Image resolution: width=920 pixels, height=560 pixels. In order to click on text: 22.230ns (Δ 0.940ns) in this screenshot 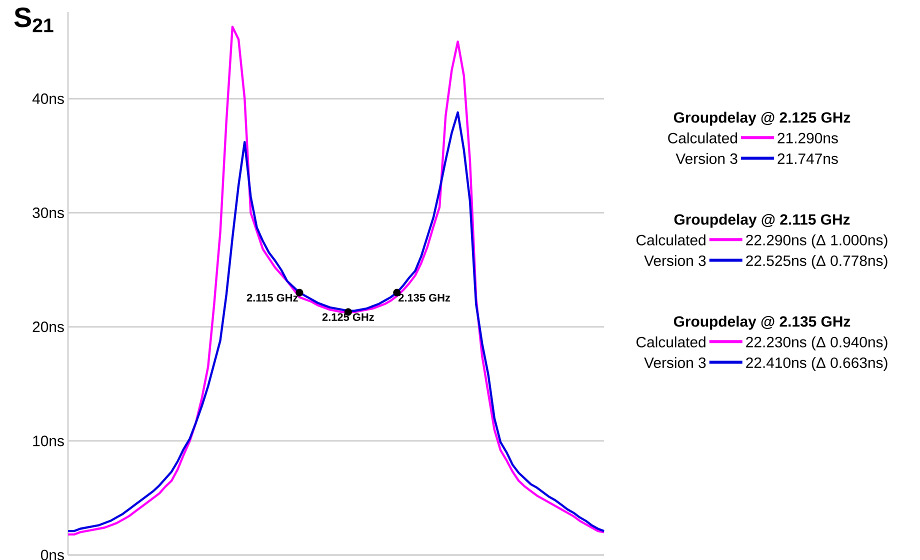, I will do `click(817, 343)`.